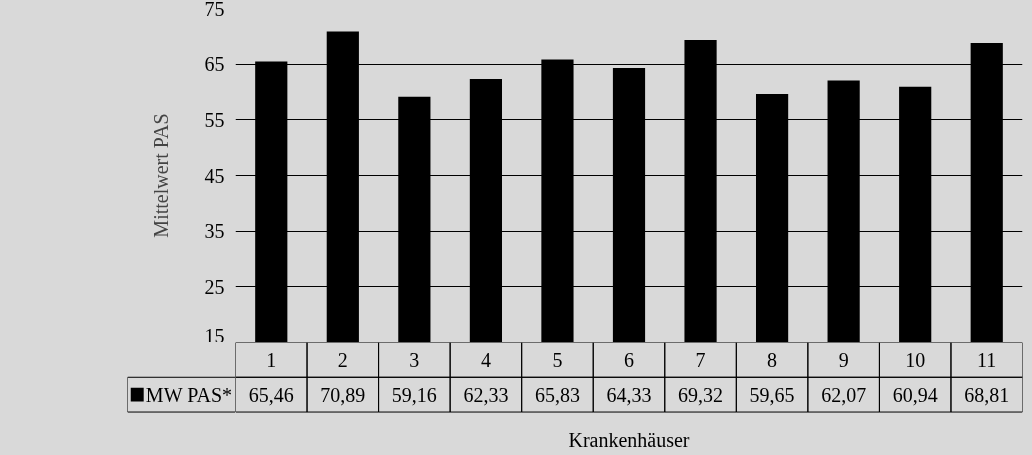 Image resolution: width=1032 pixels, height=455 pixels. Describe the element at coordinates (629, 439) in the screenshot. I see `x-axis-title: Krankenhäuser` at that location.